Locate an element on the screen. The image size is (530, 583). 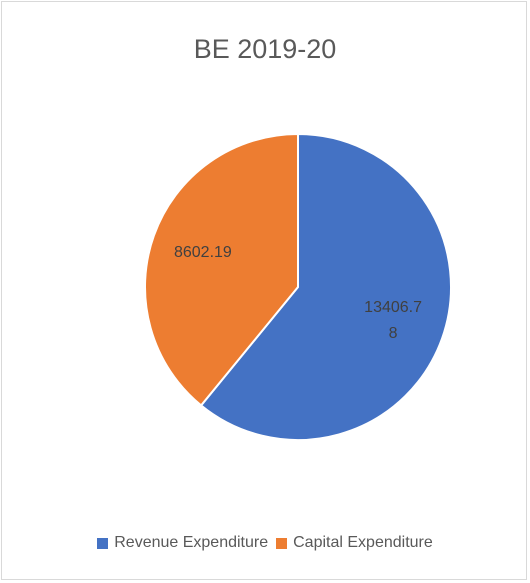
pie-slice is located at coordinates (221, 269).